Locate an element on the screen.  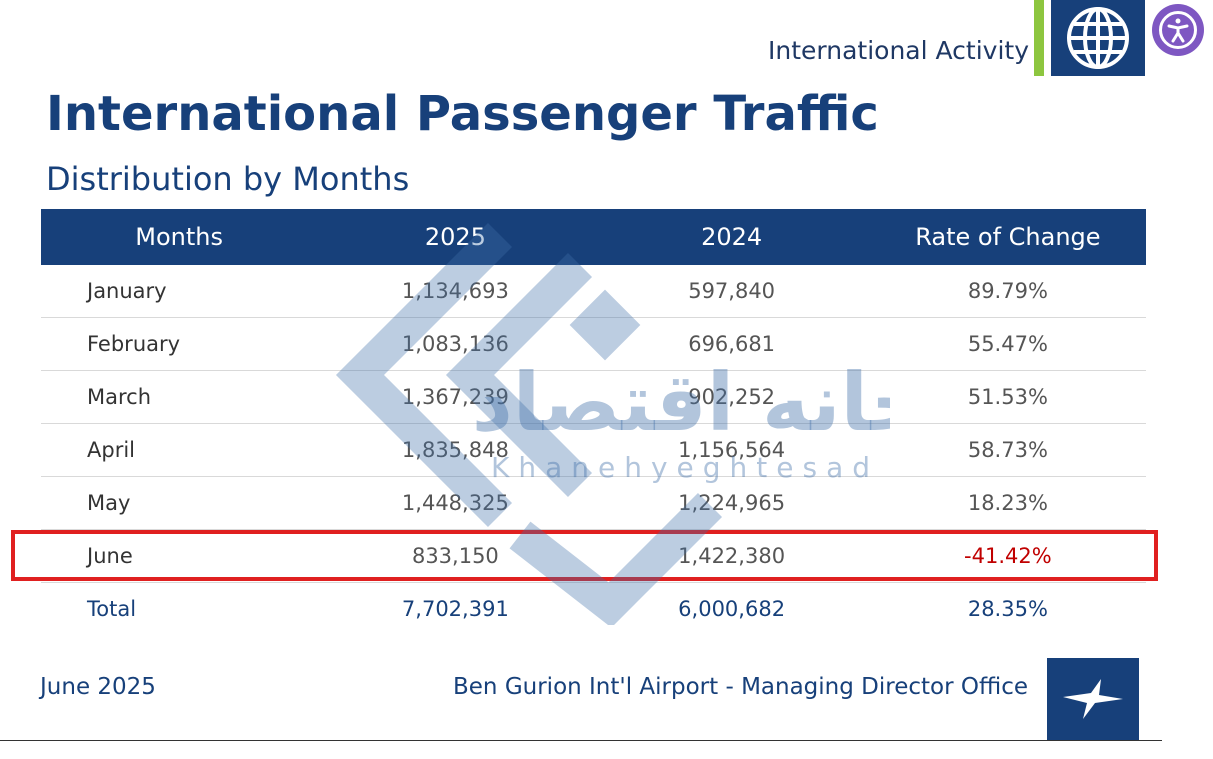
accessibility-icon is located at coordinates (1178, 30).